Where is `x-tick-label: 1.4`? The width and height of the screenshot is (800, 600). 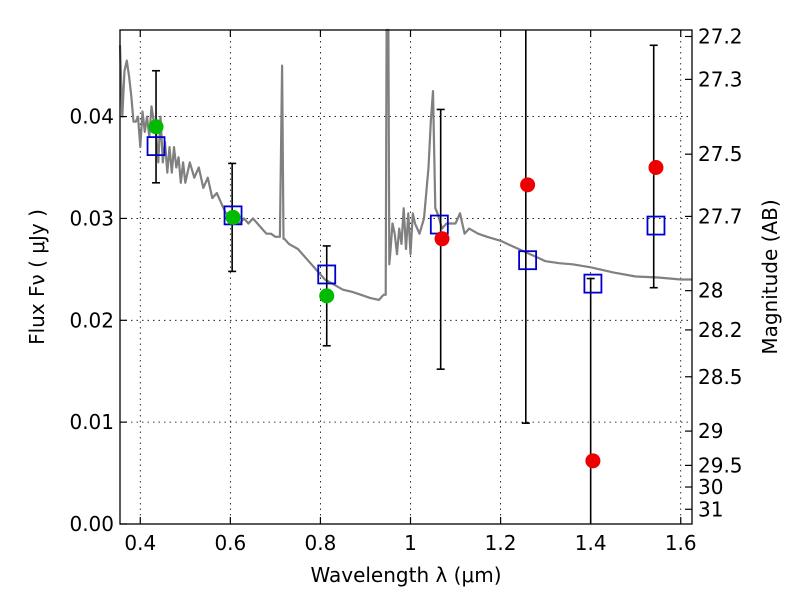 x-tick-label: 1.4 is located at coordinates (591, 543).